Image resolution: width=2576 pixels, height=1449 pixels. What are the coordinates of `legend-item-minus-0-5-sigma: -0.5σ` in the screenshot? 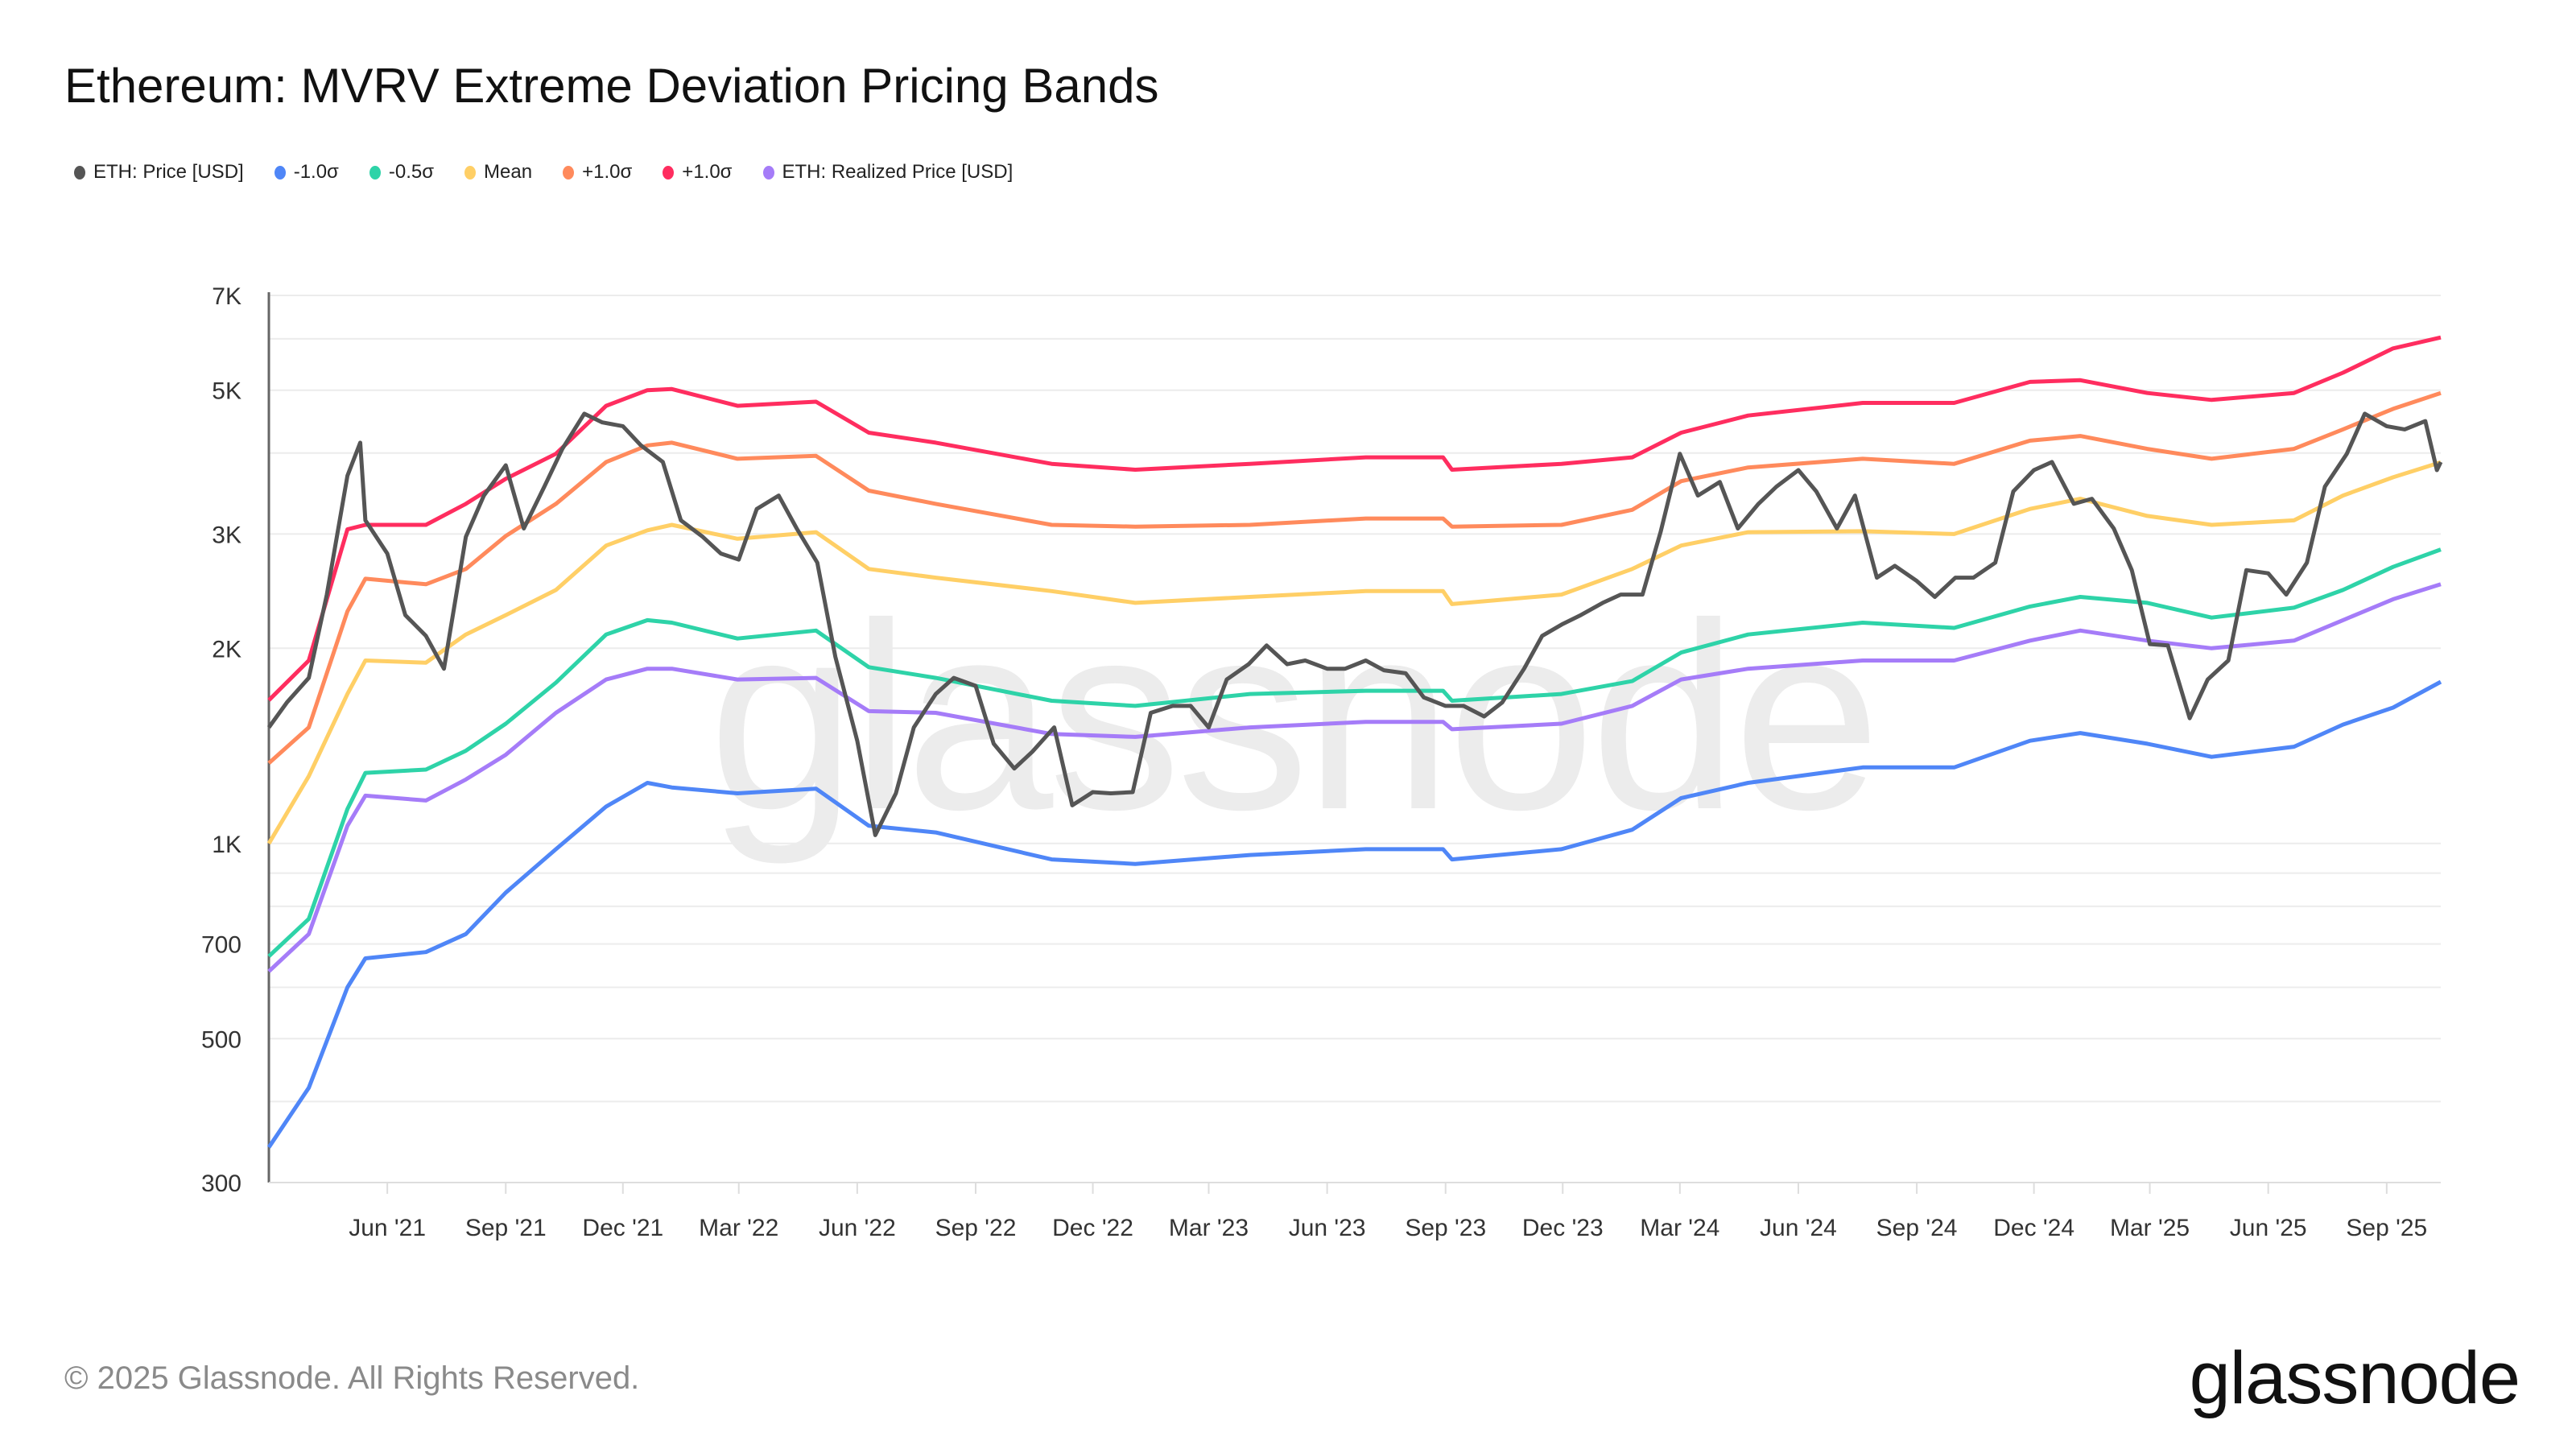 It's located at (401, 172).